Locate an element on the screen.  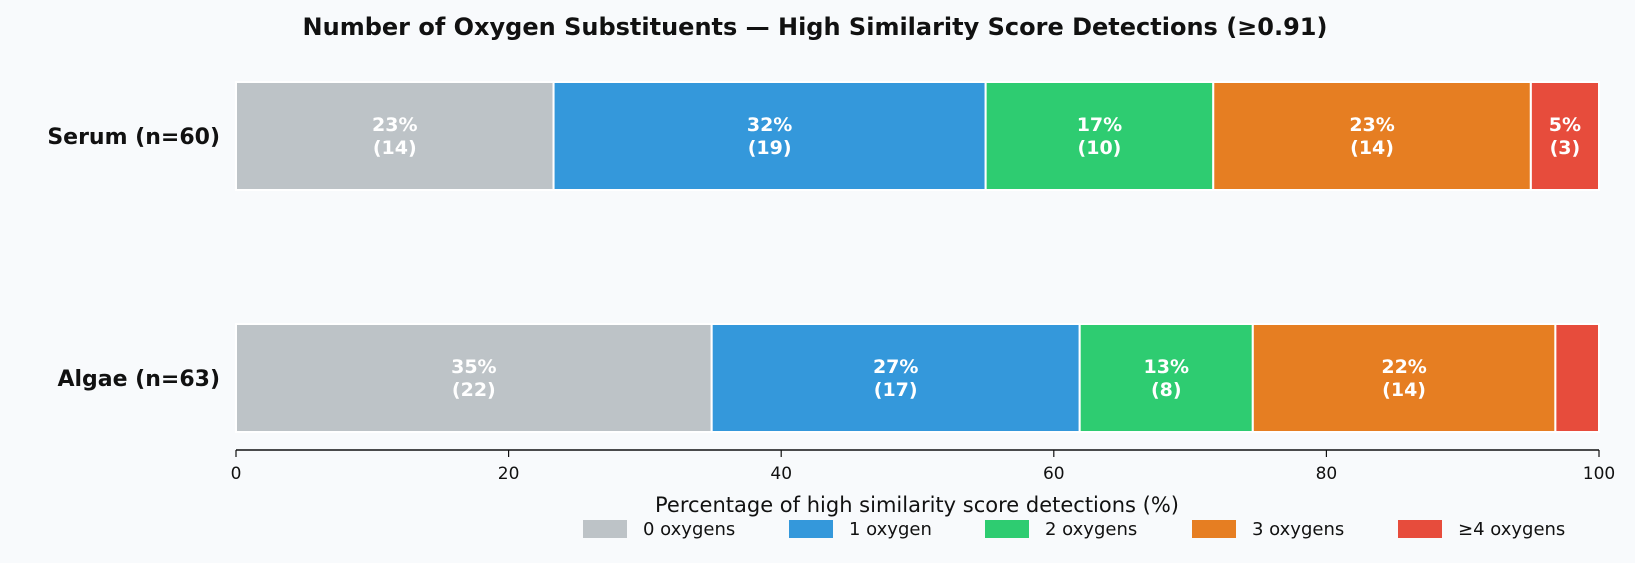
legend-label: 0 oxygens is located at coordinates (689, 529).